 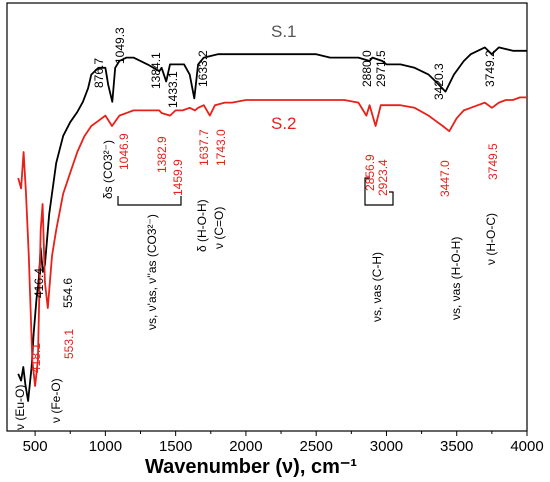 I want to click on x-axis-ticks: 500 1000 1500 2000 2500 3000 3500 4000, so click(x=283, y=443).